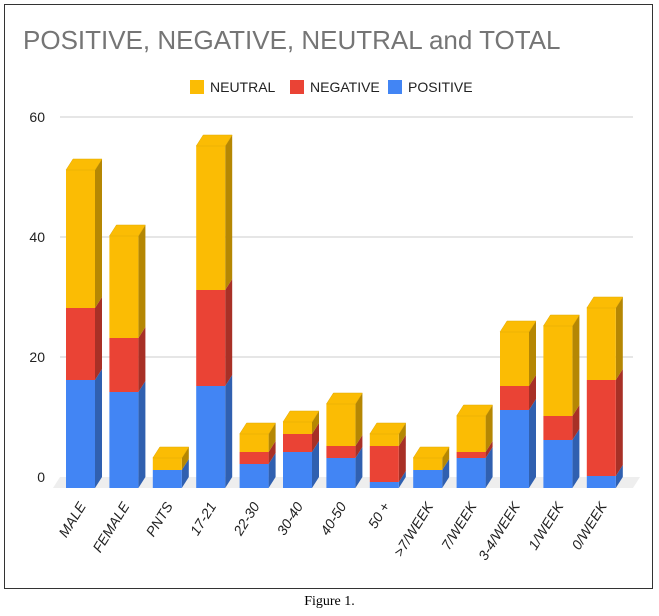 This screenshot has height=616, width=659. Describe the element at coordinates (159, 519) in the screenshot. I see `x-tick-label: PNTS` at that location.